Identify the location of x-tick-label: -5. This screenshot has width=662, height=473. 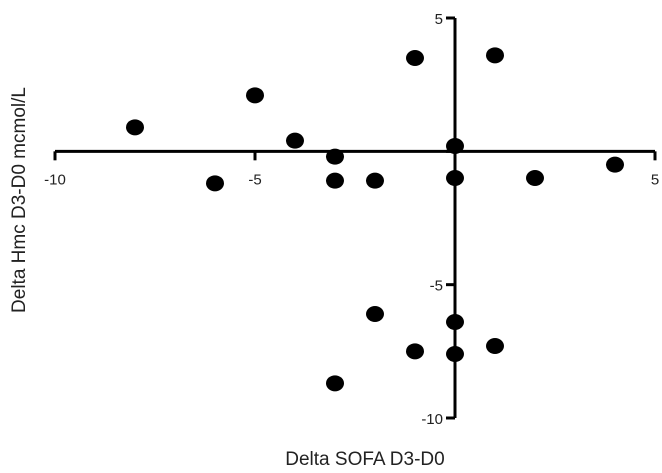
(254, 179).